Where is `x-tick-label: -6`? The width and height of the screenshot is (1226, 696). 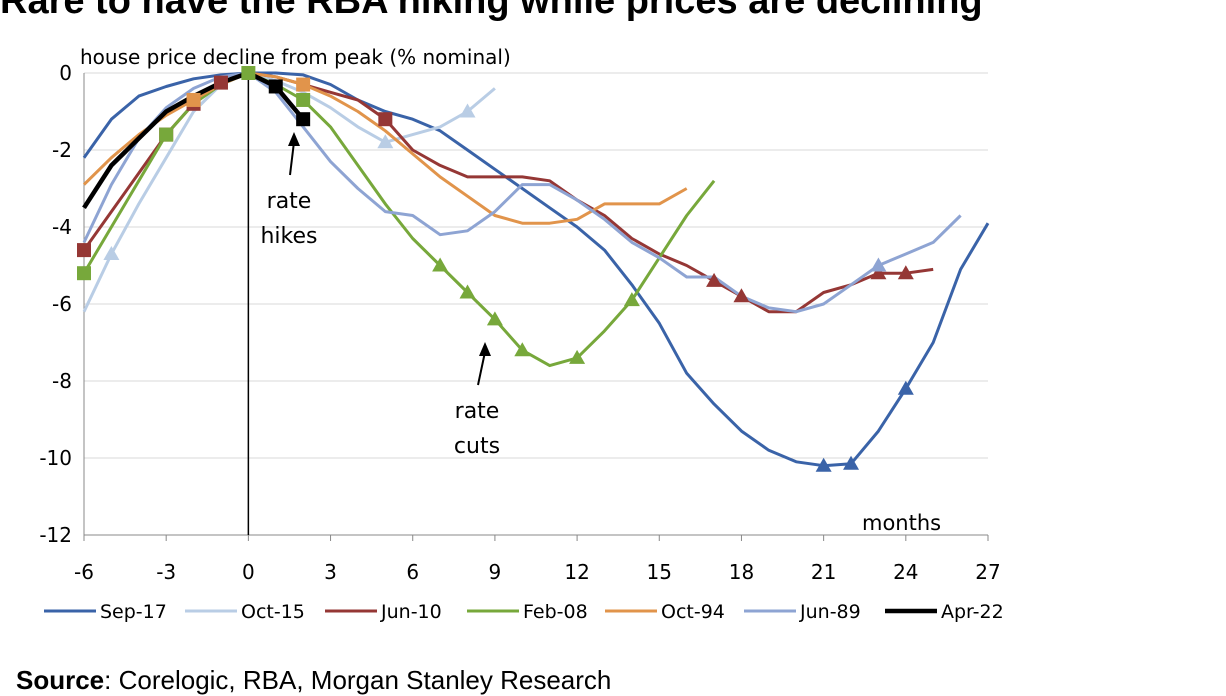 x-tick-label: -6 is located at coordinates (84, 572).